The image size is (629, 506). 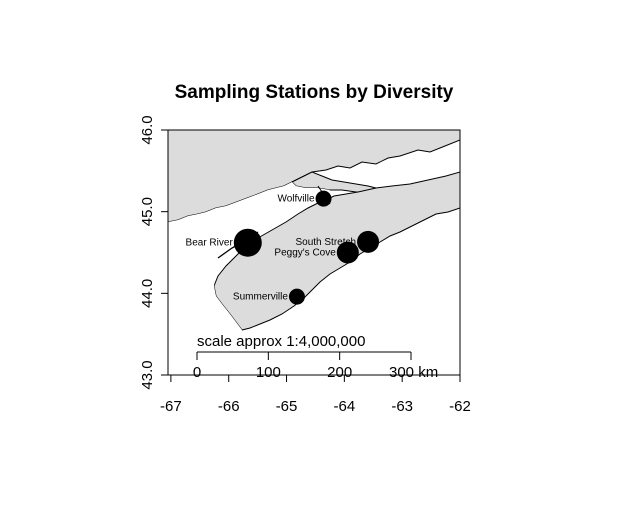 I want to click on scale-label: scale approx 1:4,000,000, so click(x=281, y=341).